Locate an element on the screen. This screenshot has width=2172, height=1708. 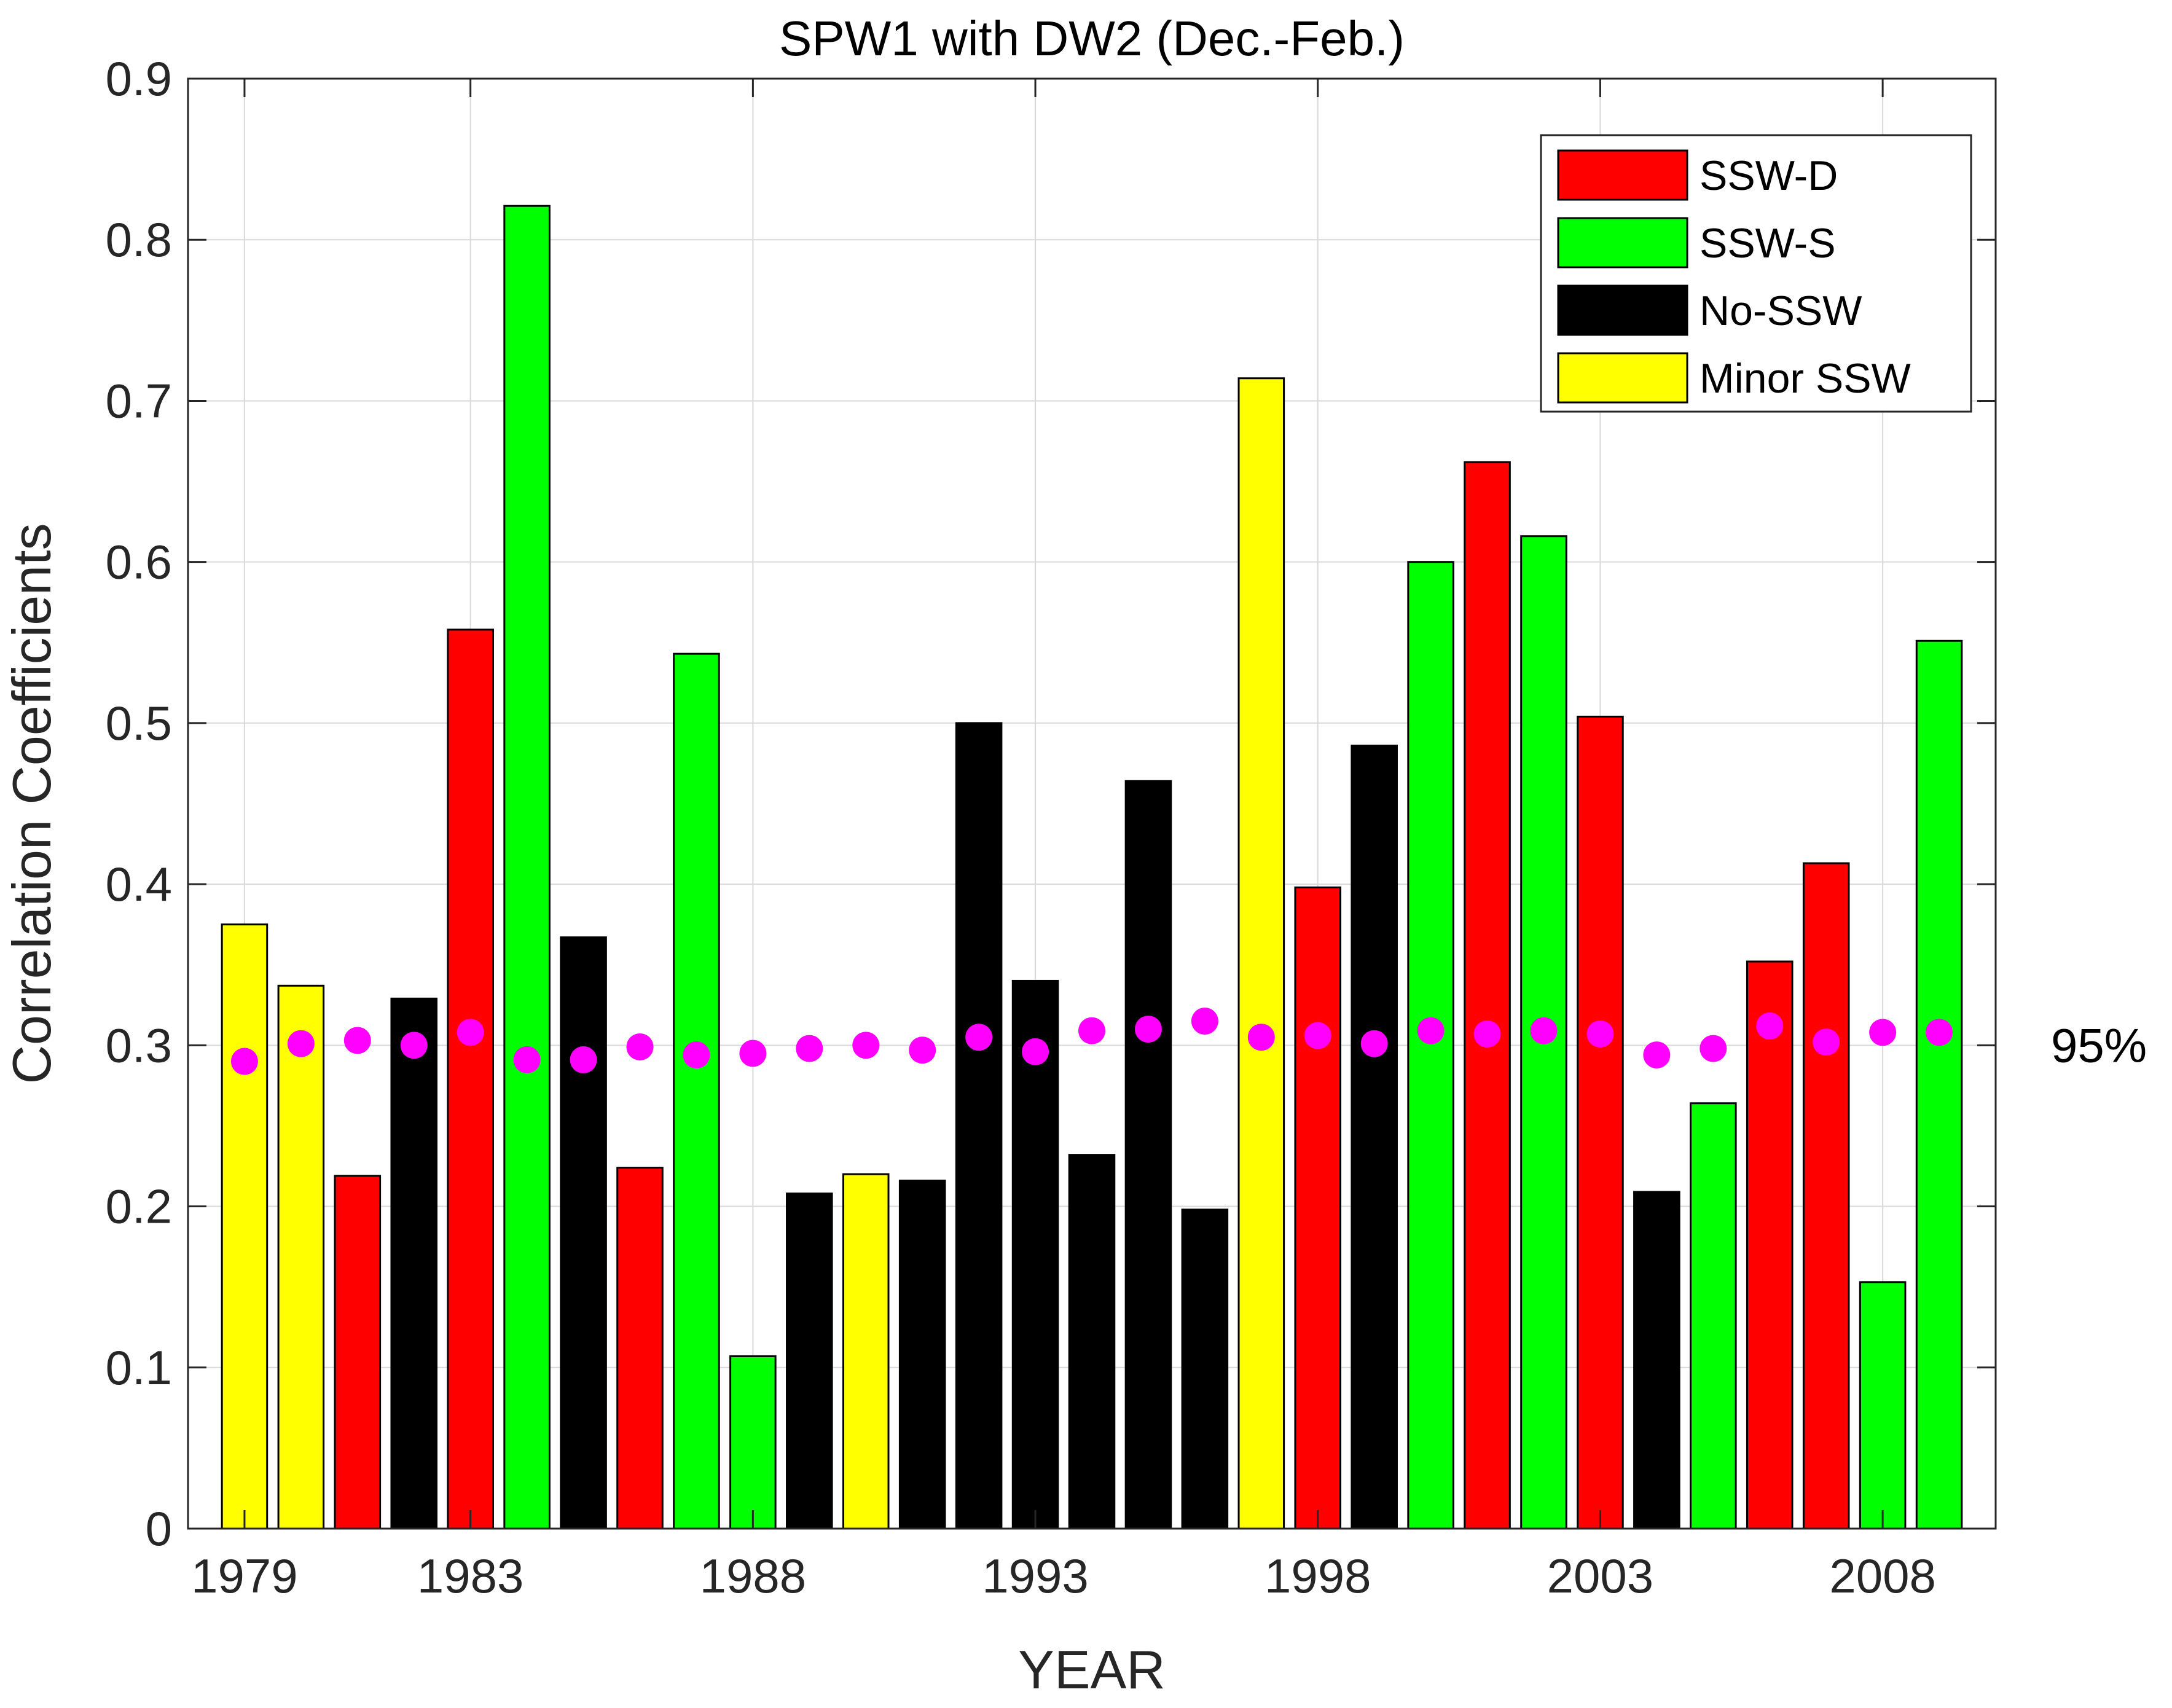
significance-dot-1982 is located at coordinates (414, 1045).